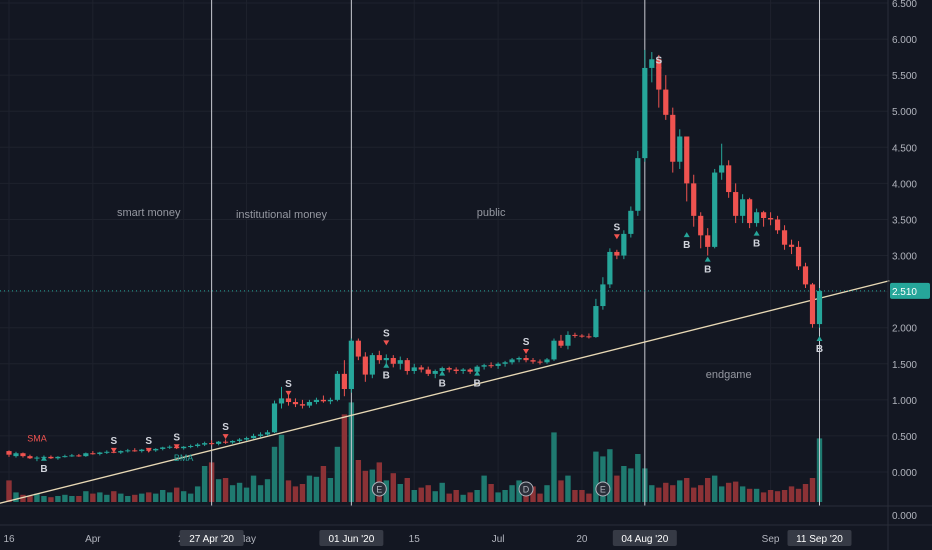 This screenshot has height=550, width=932. Describe the element at coordinates (904, 112) in the screenshot. I see `y-tick-label: 5.000` at that location.